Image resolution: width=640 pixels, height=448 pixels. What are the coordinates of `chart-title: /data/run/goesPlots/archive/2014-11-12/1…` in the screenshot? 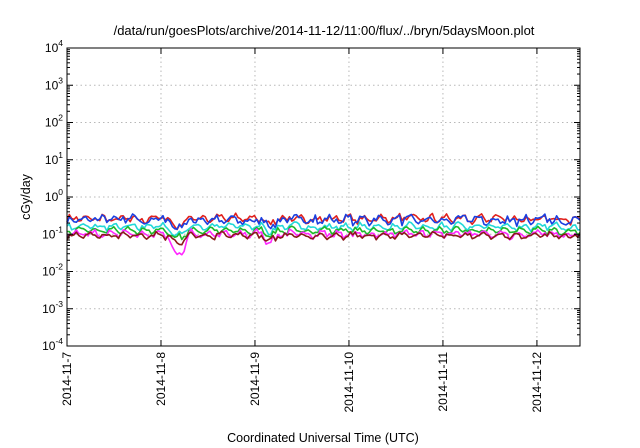 It's located at (324, 30).